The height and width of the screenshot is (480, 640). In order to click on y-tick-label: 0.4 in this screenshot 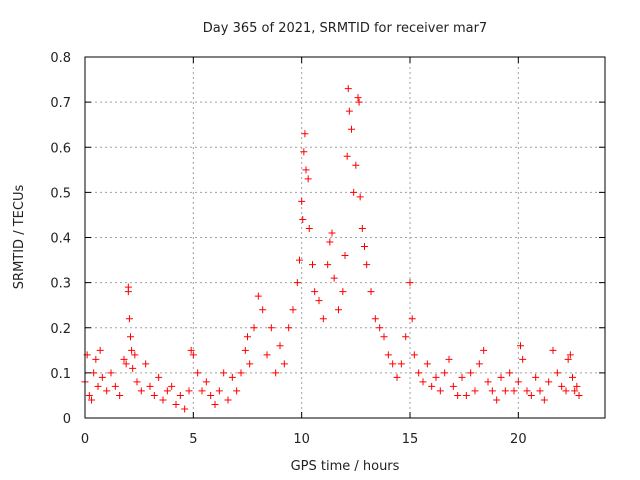, I will do `click(60, 239)`.